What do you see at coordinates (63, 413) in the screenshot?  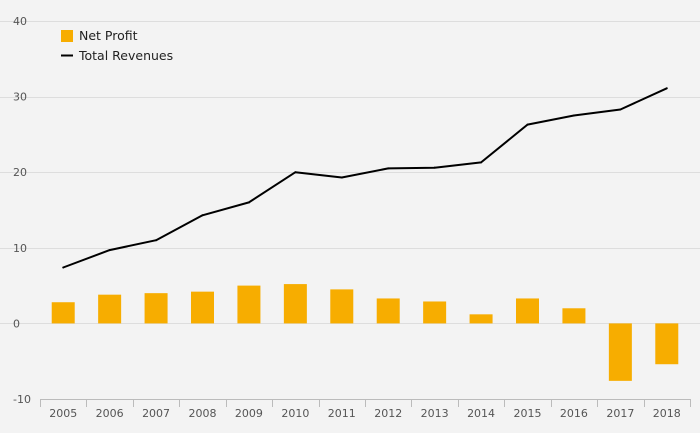 I see `x-tick-label: 2005` at bounding box center [63, 413].